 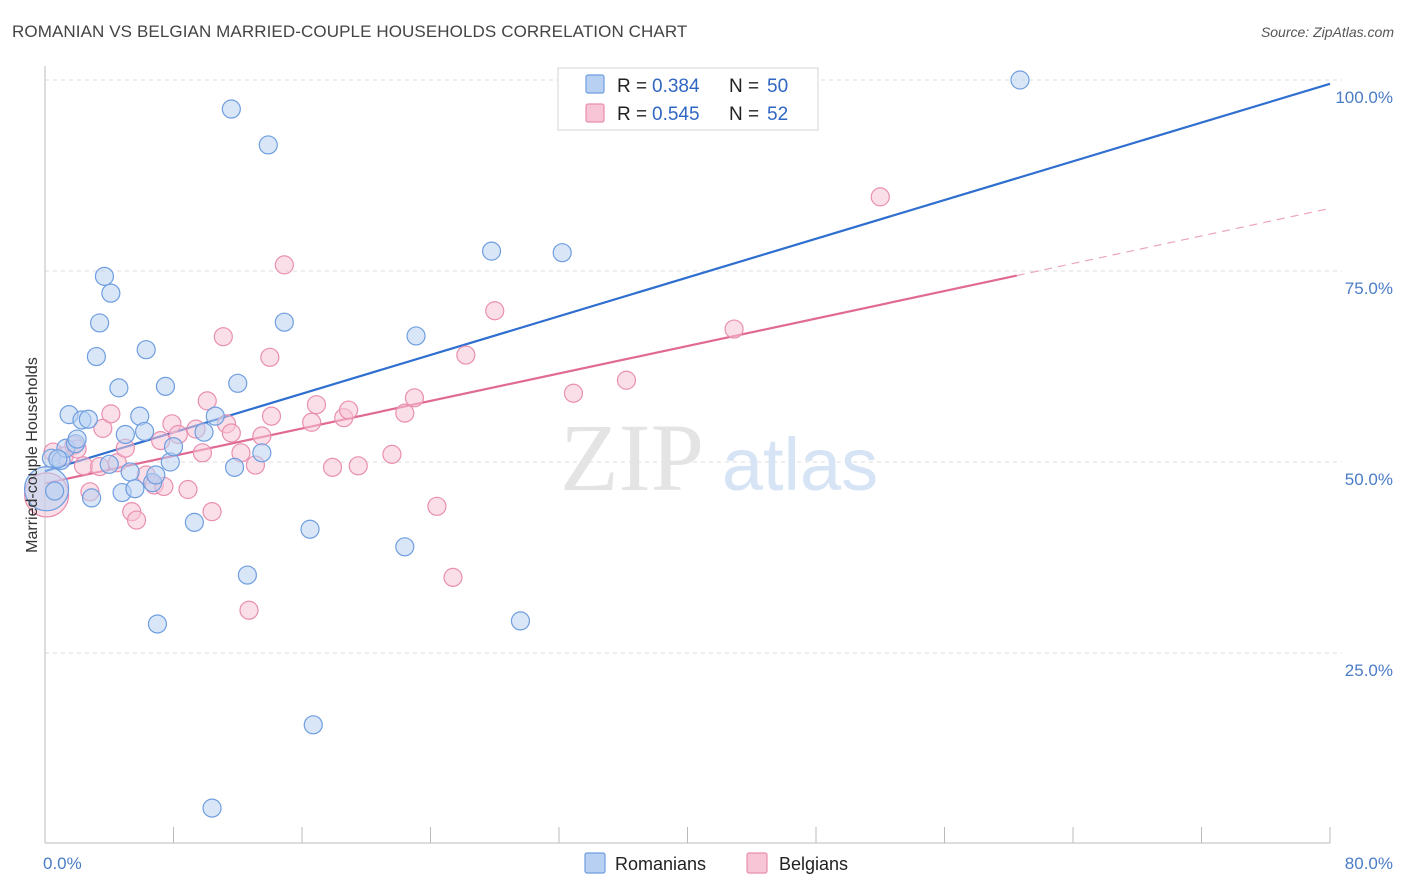 What do you see at coordinates (1173, 242) in the screenshot?
I see `trend-line-belgians-extension` at bounding box center [1173, 242].